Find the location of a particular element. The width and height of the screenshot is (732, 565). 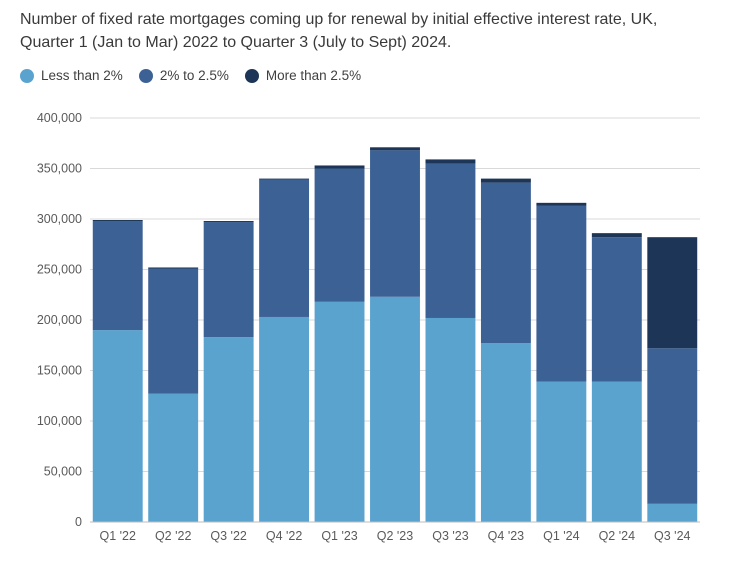

x-tick-label: Q1 '22 is located at coordinates (118, 536).